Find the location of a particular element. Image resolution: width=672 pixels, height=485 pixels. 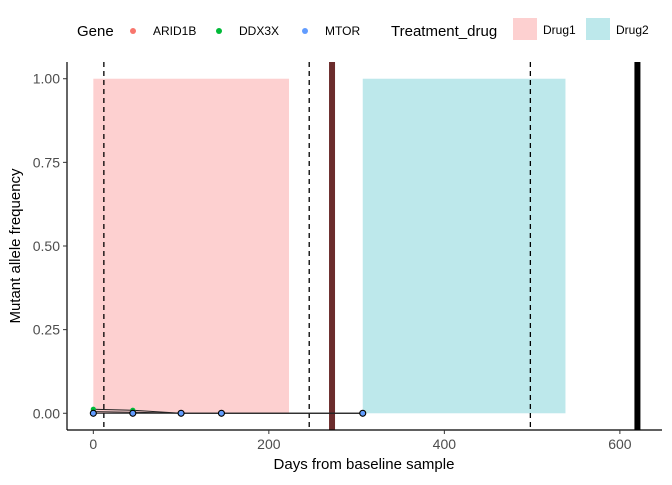

gene-legend-label-mtor: MTOR is located at coordinates (342, 31).